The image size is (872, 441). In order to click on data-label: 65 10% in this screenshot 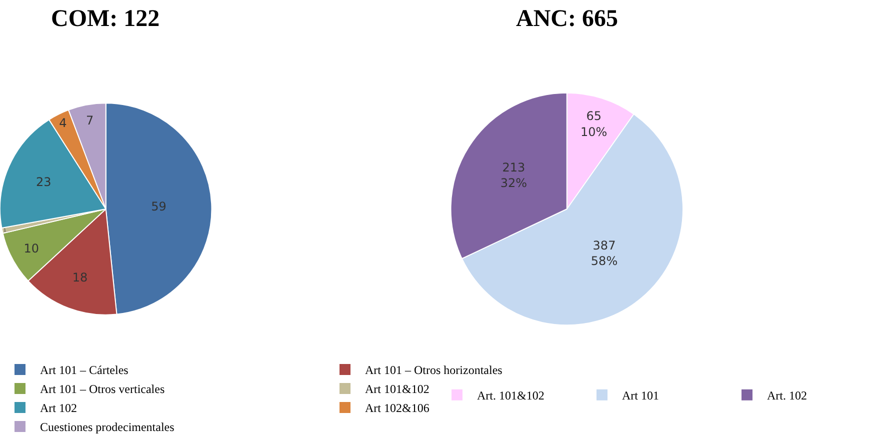, I will do `click(594, 124)`.